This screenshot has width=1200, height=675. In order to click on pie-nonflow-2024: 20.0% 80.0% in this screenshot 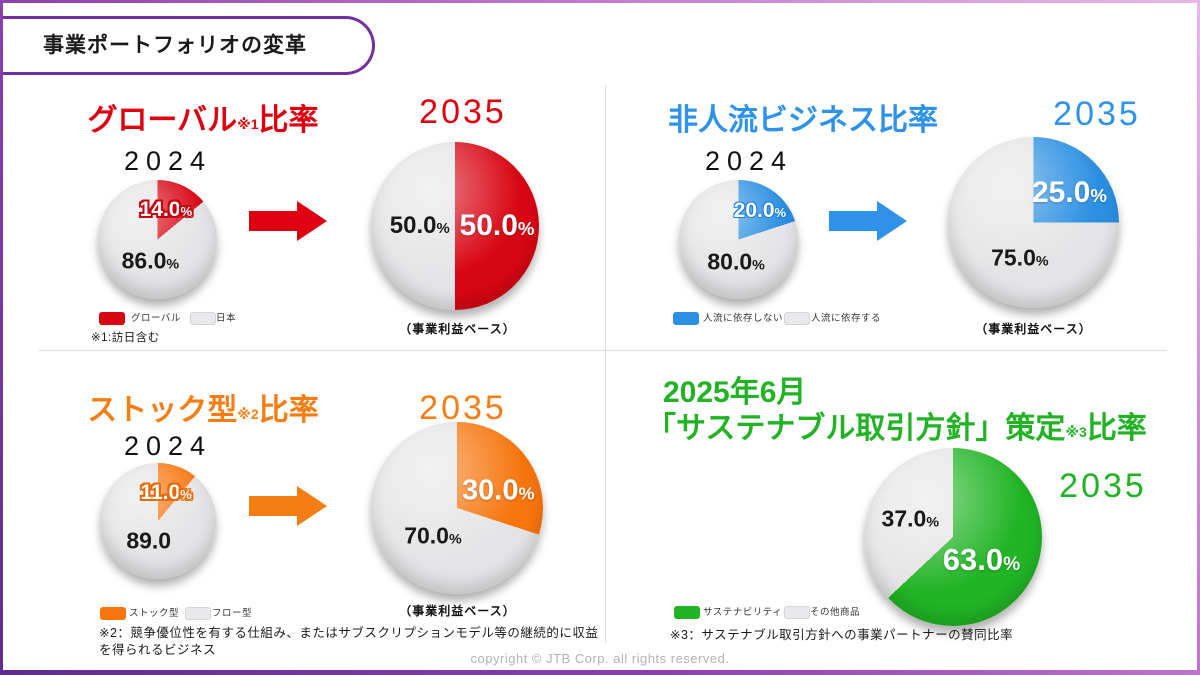, I will do `click(738, 239)`.